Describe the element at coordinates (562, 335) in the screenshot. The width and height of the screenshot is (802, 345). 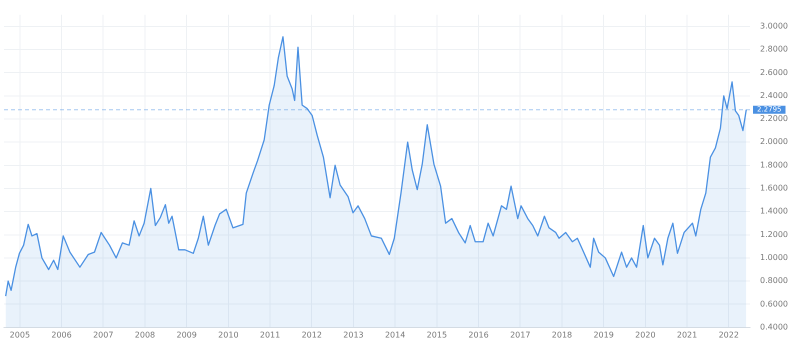
I see `x-tick-label: 2018` at that location.